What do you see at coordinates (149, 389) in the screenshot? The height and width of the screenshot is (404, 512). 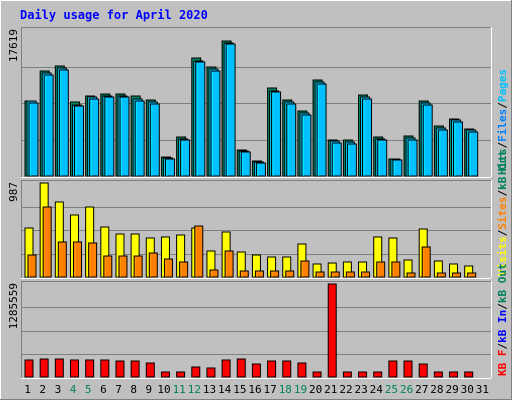 I see `x-tick-label: 9` at bounding box center [149, 389].